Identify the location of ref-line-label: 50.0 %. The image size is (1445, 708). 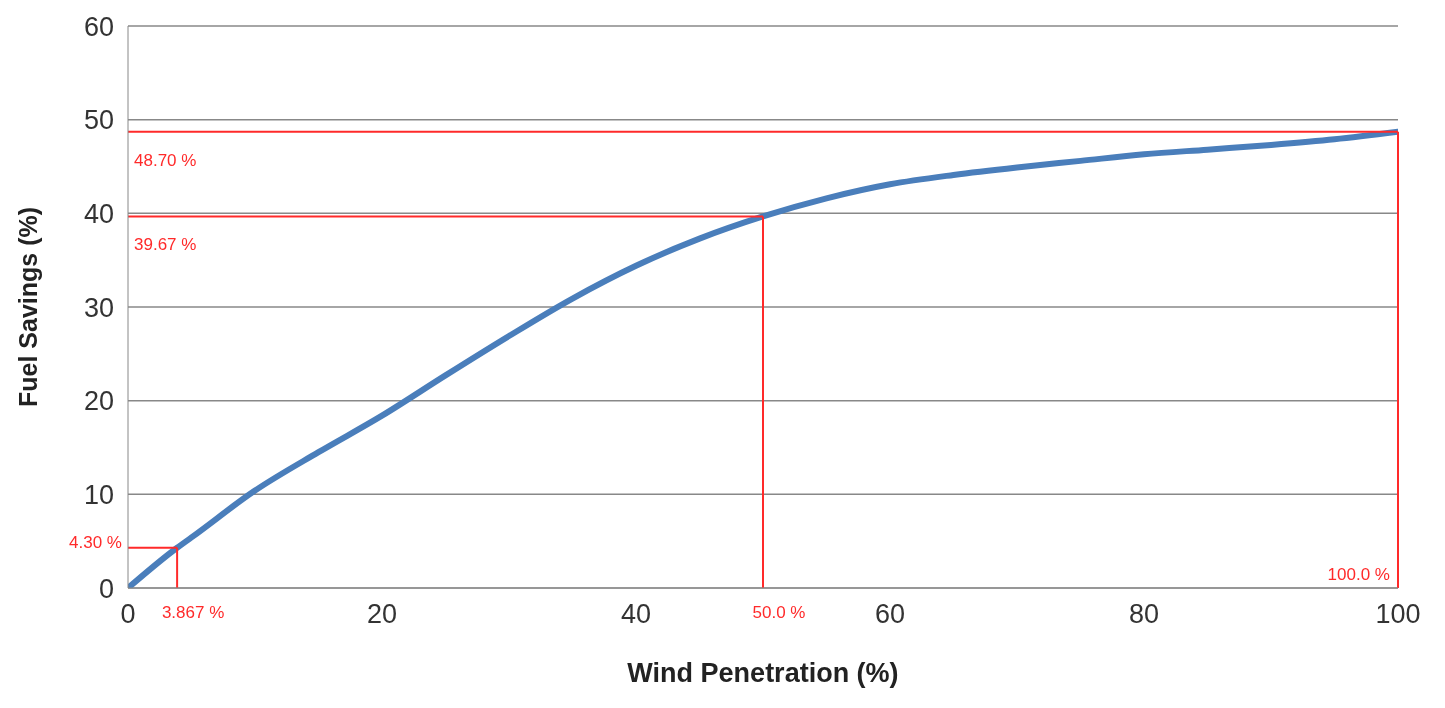
(779, 613).